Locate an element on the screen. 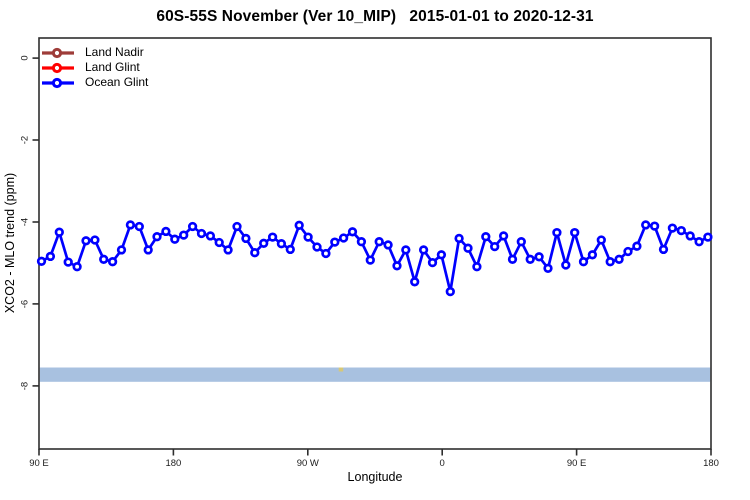 The width and height of the screenshot is (750, 500). y-tick-label: 0 is located at coordinates (25, 58).